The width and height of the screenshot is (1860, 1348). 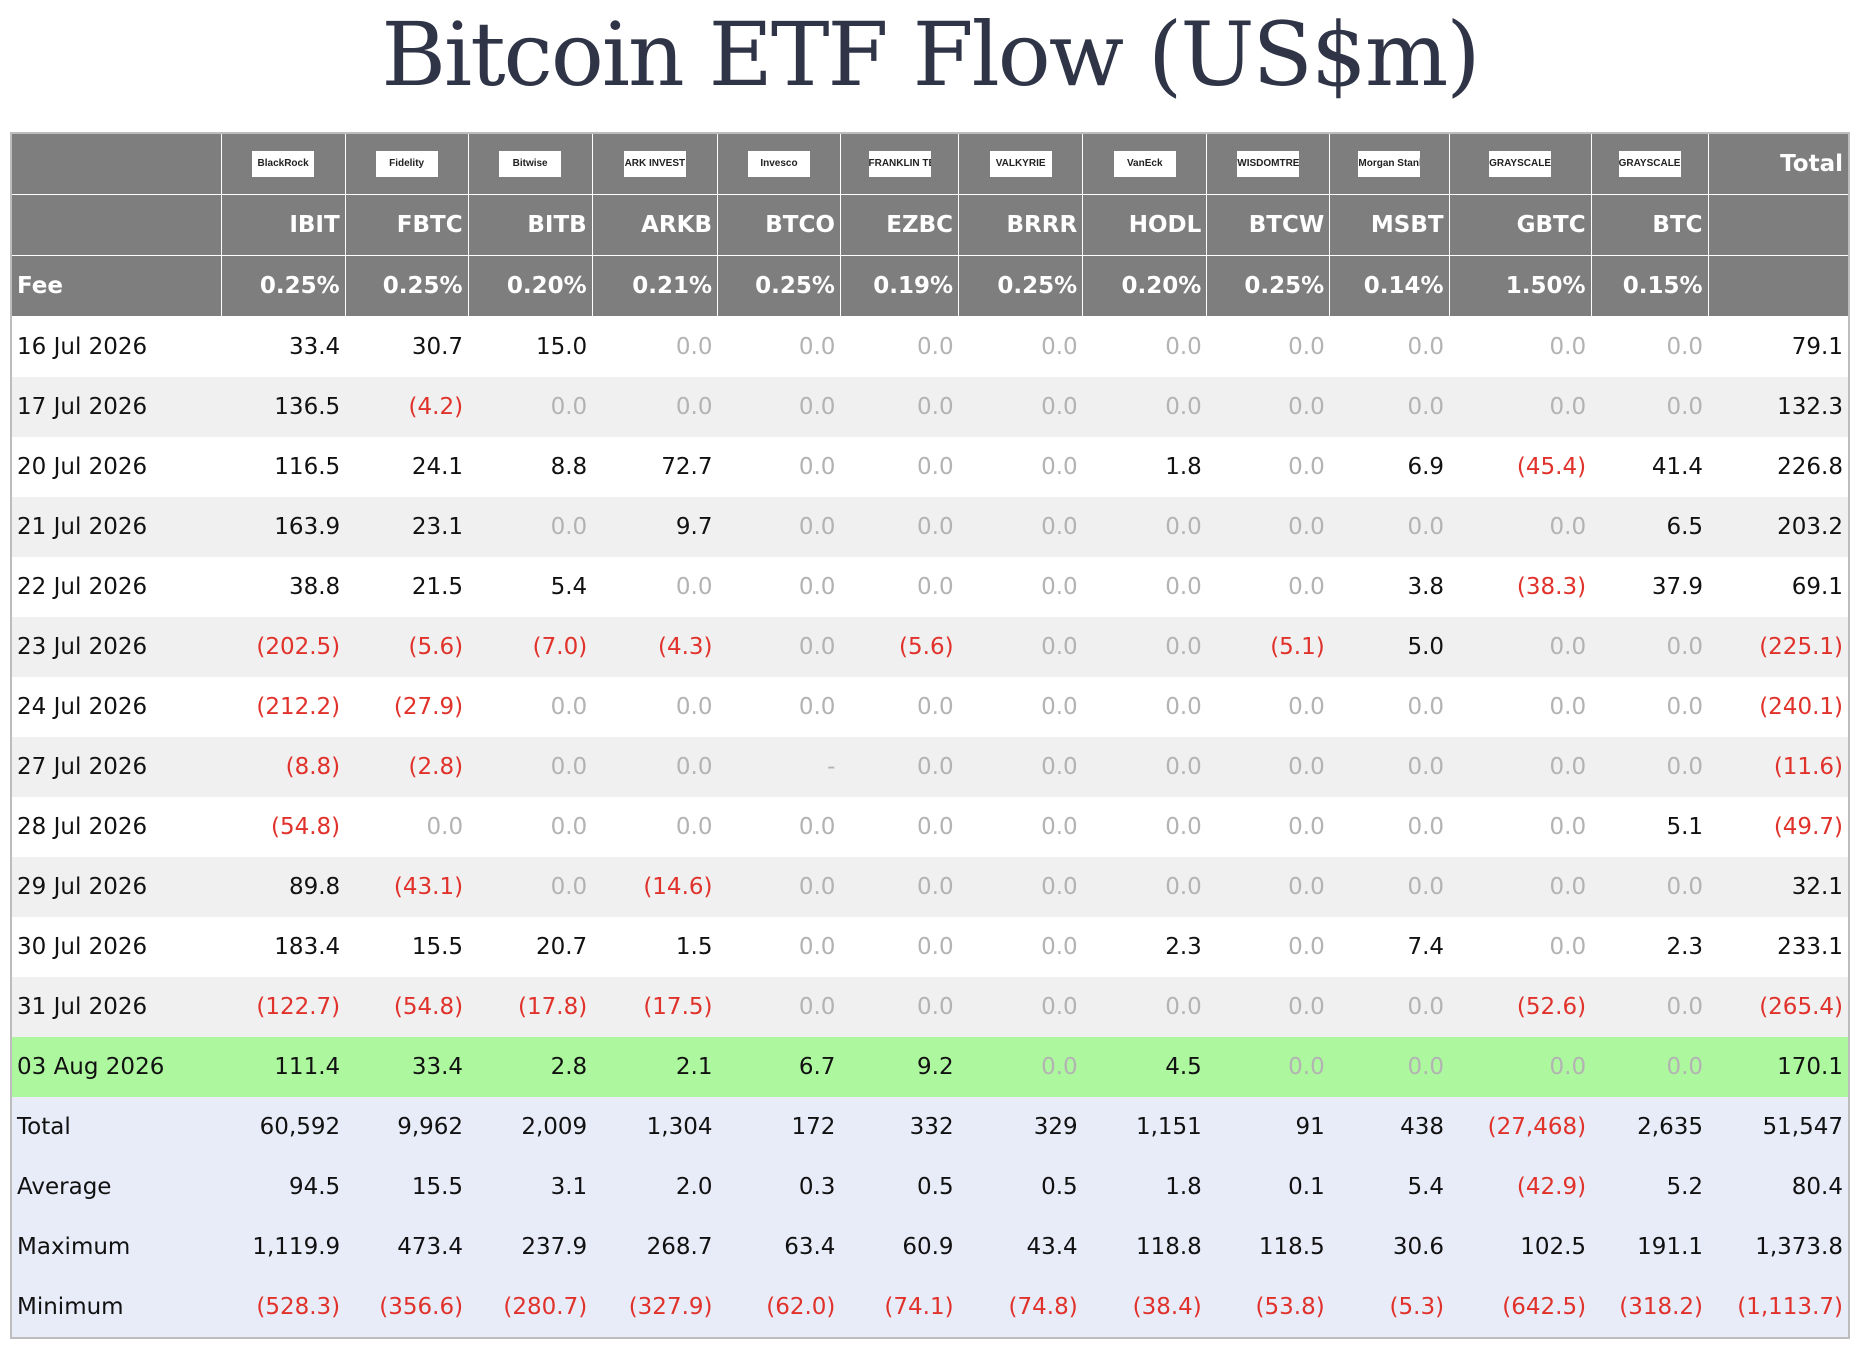 What do you see at coordinates (530, 1067) in the screenshot?
I see `flow-value: 2.8` at bounding box center [530, 1067].